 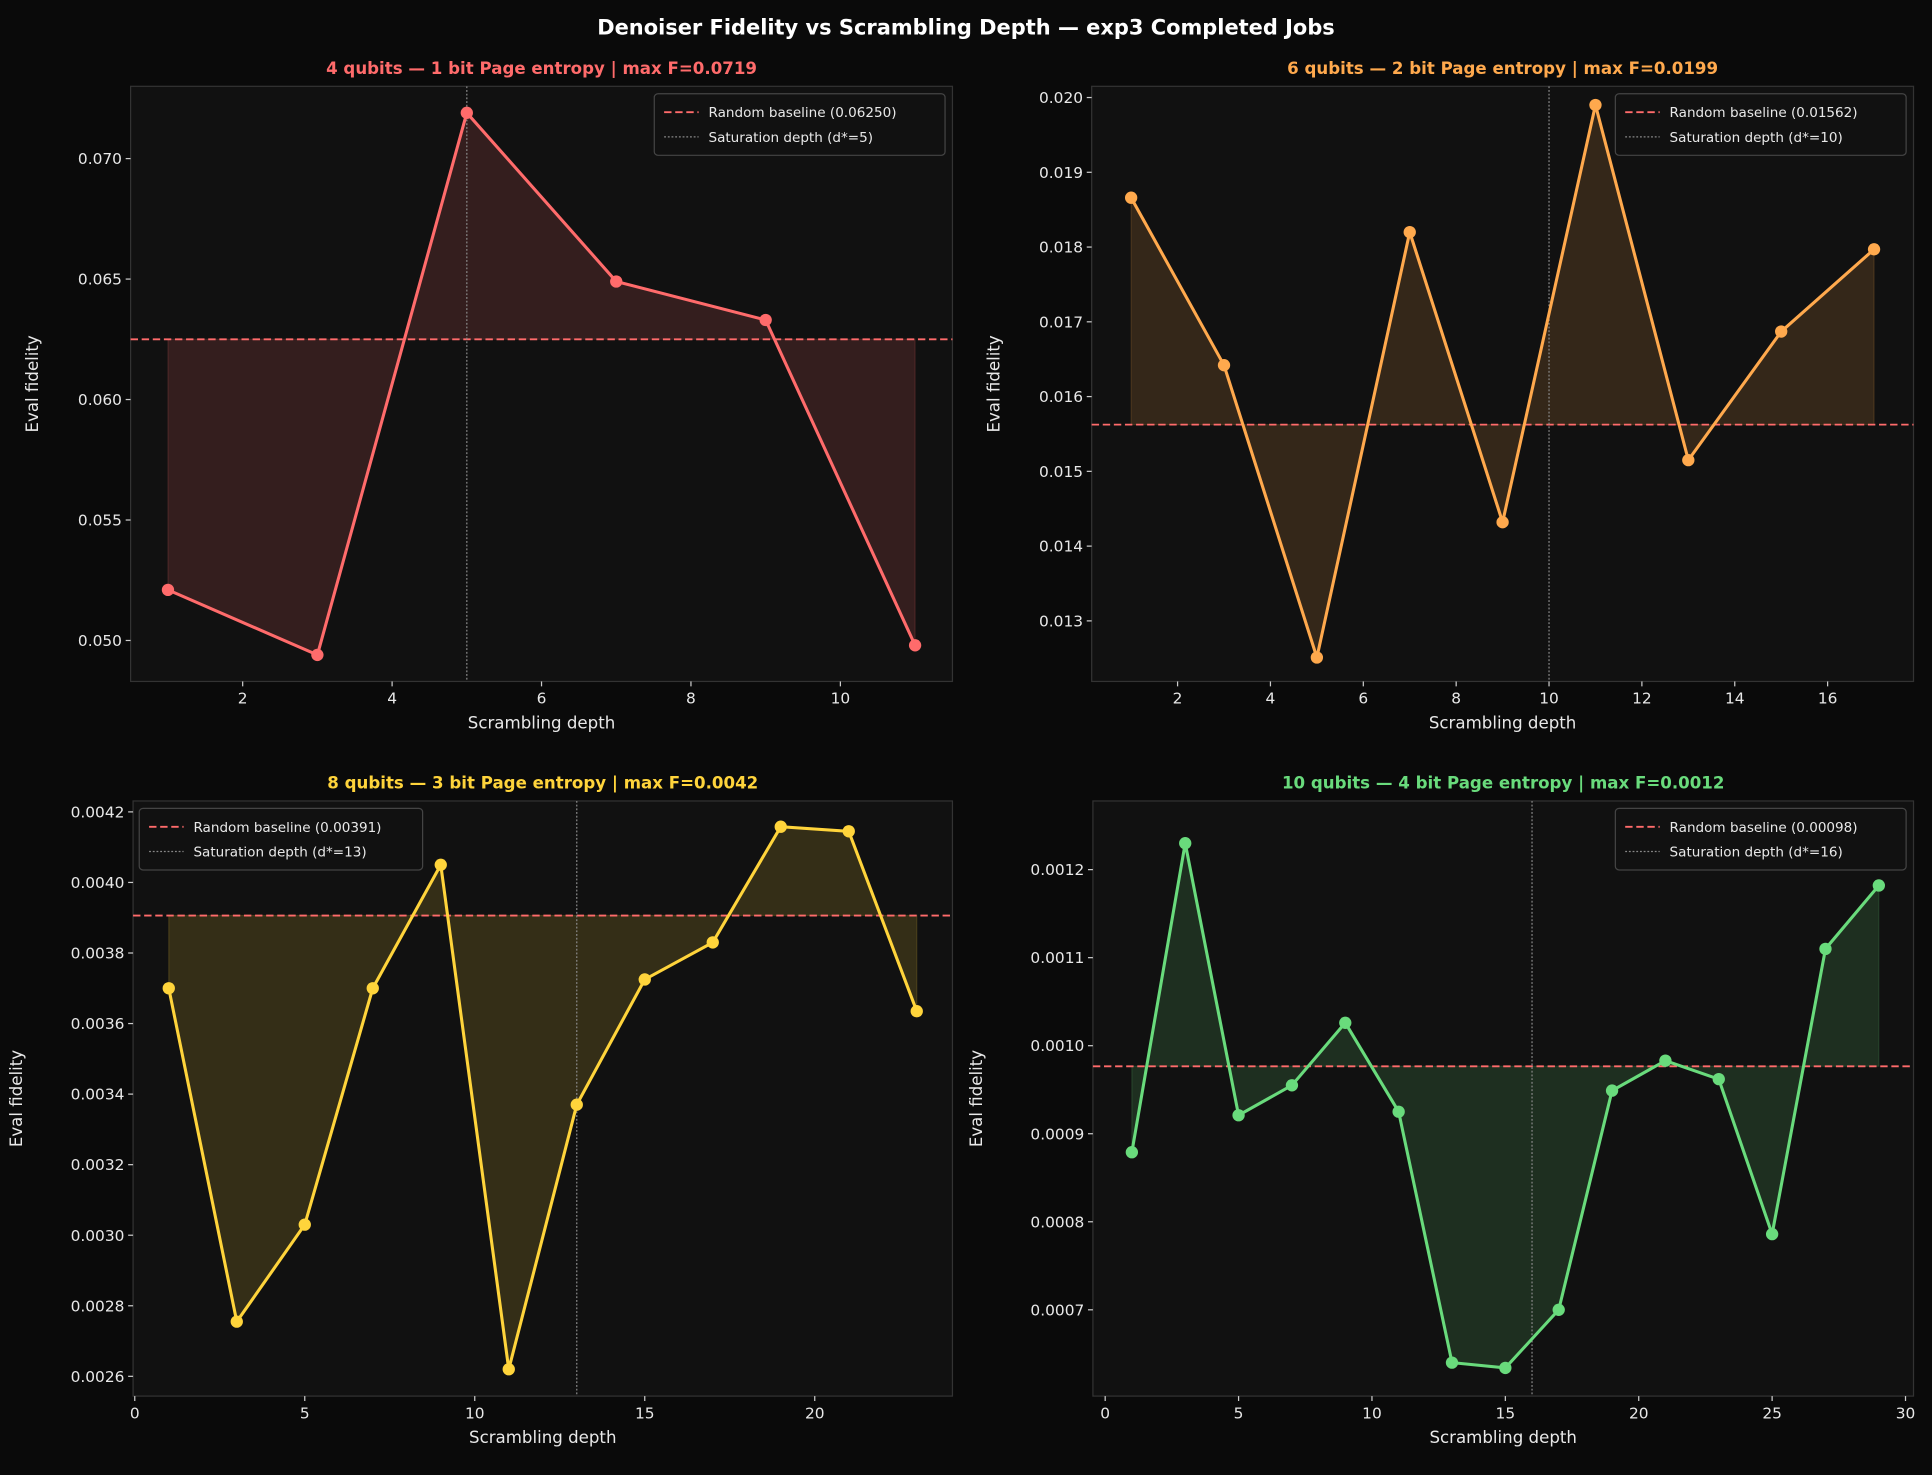 What do you see at coordinates (1764, 828) in the screenshot?
I see `legend-baseline-label: Random baseline (0.00098)` at bounding box center [1764, 828].